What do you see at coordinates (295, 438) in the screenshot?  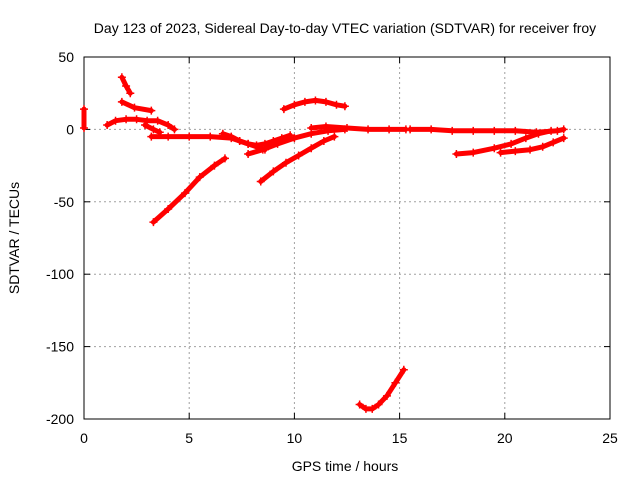 I see `x-tick-label: 10` at bounding box center [295, 438].